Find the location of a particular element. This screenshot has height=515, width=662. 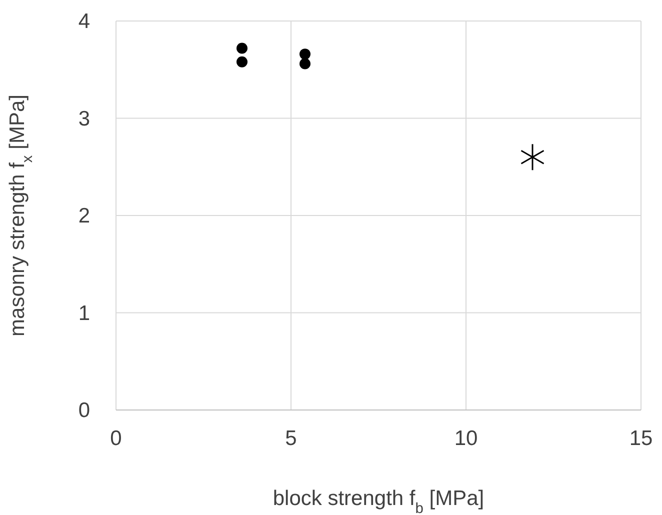

y-tick-label: 2 is located at coordinates (84, 216).